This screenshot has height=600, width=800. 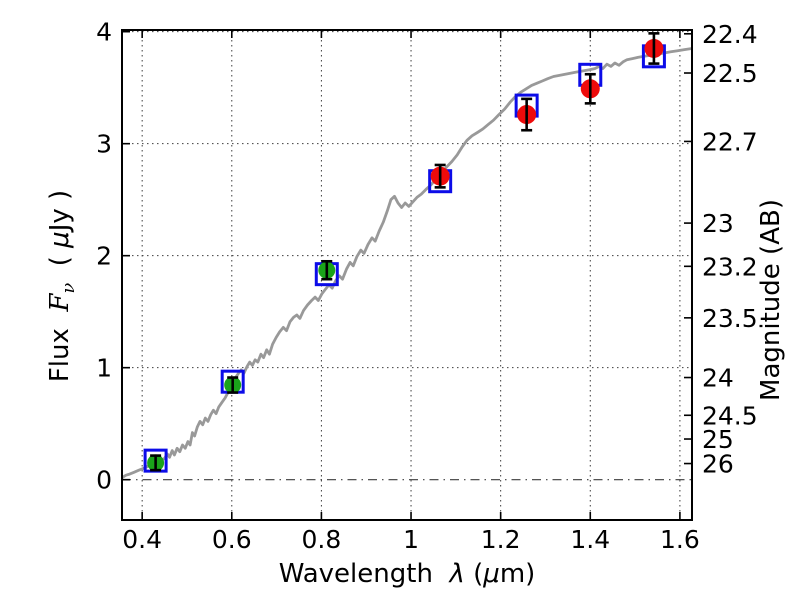 What do you see at coordinates (411, 539) in the screenshot?
I see `x-tick-label: 1` at bounding box center [411, 539].